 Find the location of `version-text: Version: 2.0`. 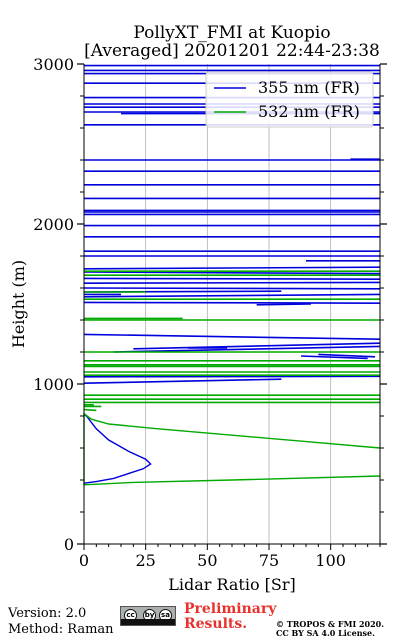

version-text: Version: 2.0 is located at coordinates (47, 613).